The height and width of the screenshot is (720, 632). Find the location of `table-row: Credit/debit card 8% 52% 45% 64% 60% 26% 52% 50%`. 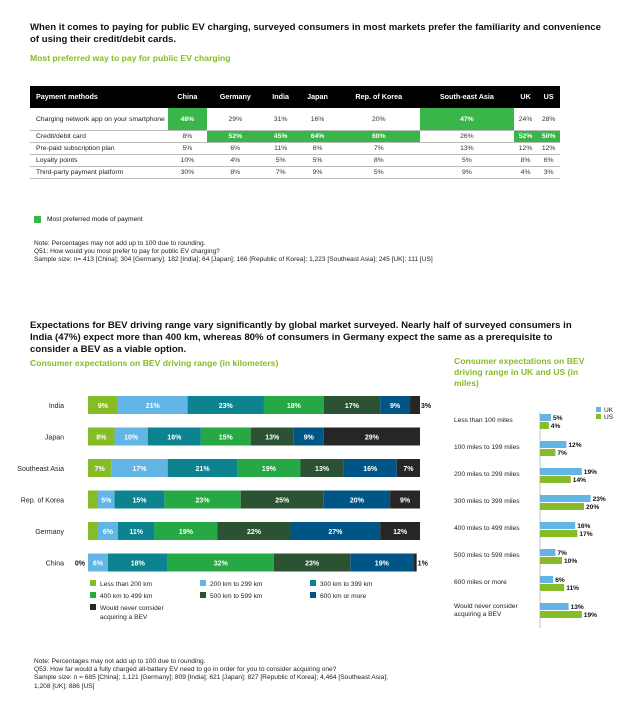

table-row: Credit/debit card 8% 52% 45% 64% 60% 26% 52% 50% is located at coordinates (295, 136).